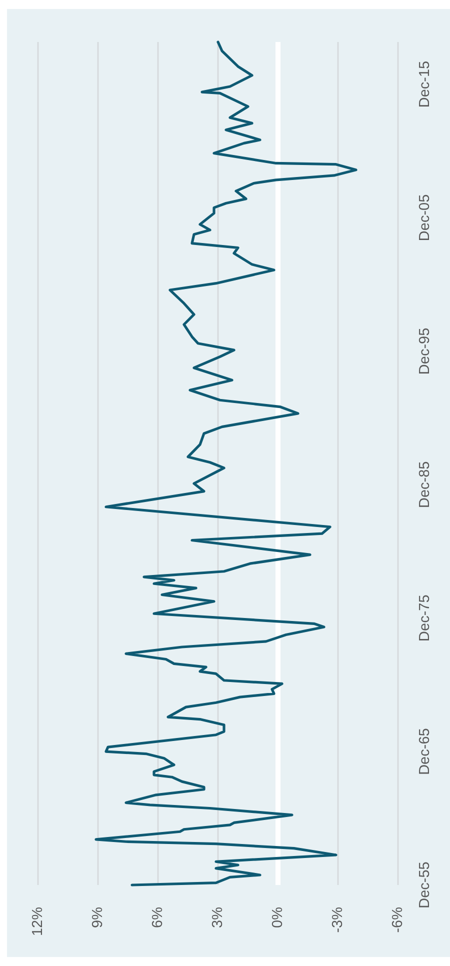 The height and width of the screenshot is (966, 450). What do you see at coordinates (424, 351) in the screenshot?
I see `y-tick-label: Dec-95` at bounding box center [424, 351].